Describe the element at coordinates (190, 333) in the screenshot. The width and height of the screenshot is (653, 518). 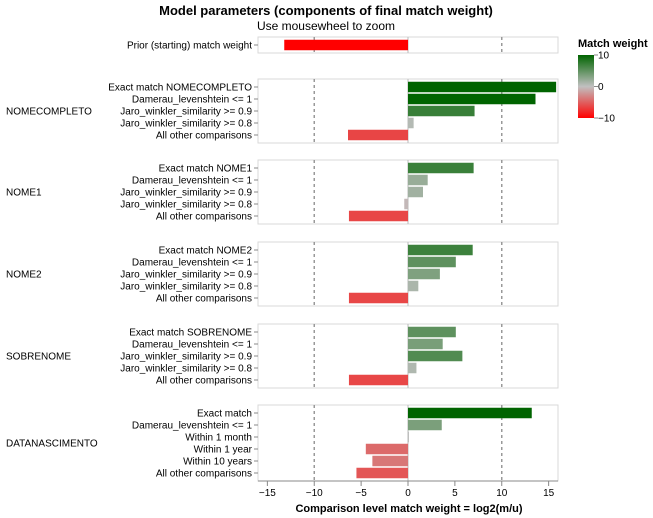
I see `bar-label: Exact match SOBRENOME` at that location.